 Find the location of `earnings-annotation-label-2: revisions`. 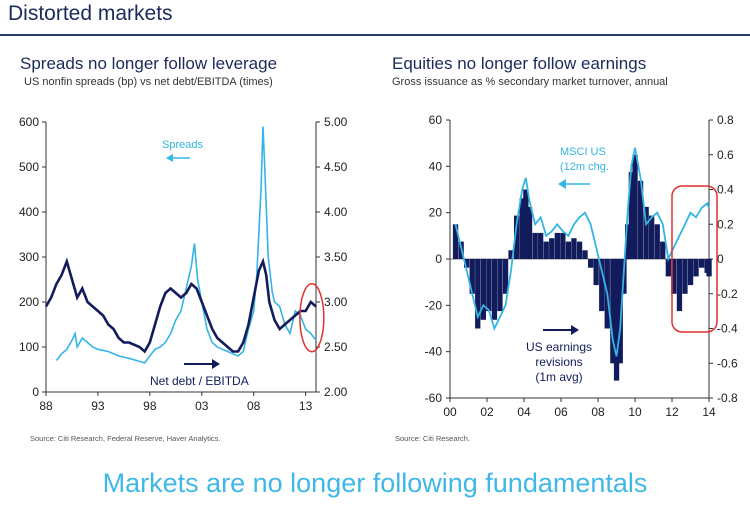

earnings-annotation-label-2: revisions is located at coordinates (558, 362).